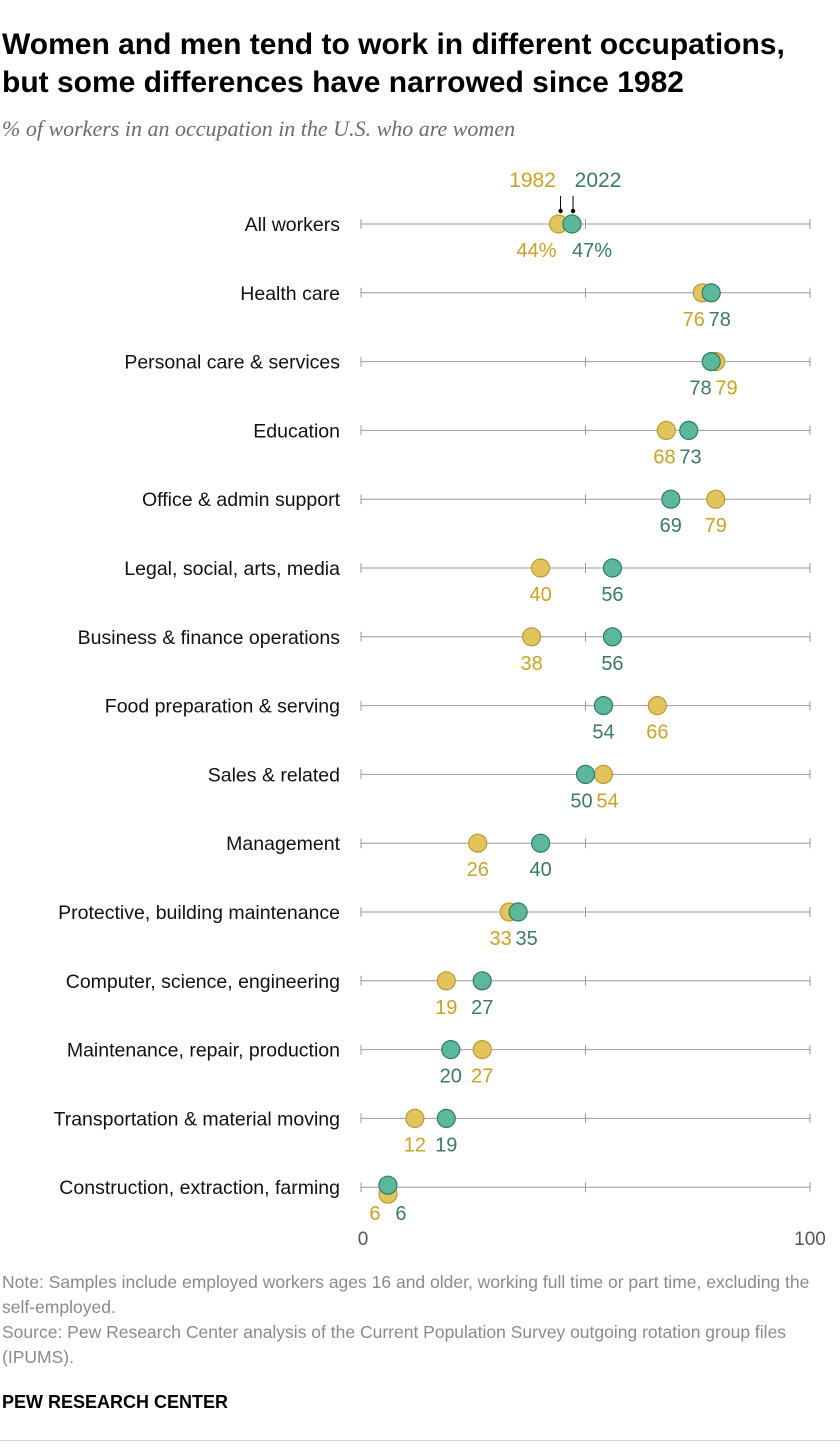 This screenshot has width=840, height=1448. I want to click on category-label: Maintenance, repair, production, so click(203, 1051).